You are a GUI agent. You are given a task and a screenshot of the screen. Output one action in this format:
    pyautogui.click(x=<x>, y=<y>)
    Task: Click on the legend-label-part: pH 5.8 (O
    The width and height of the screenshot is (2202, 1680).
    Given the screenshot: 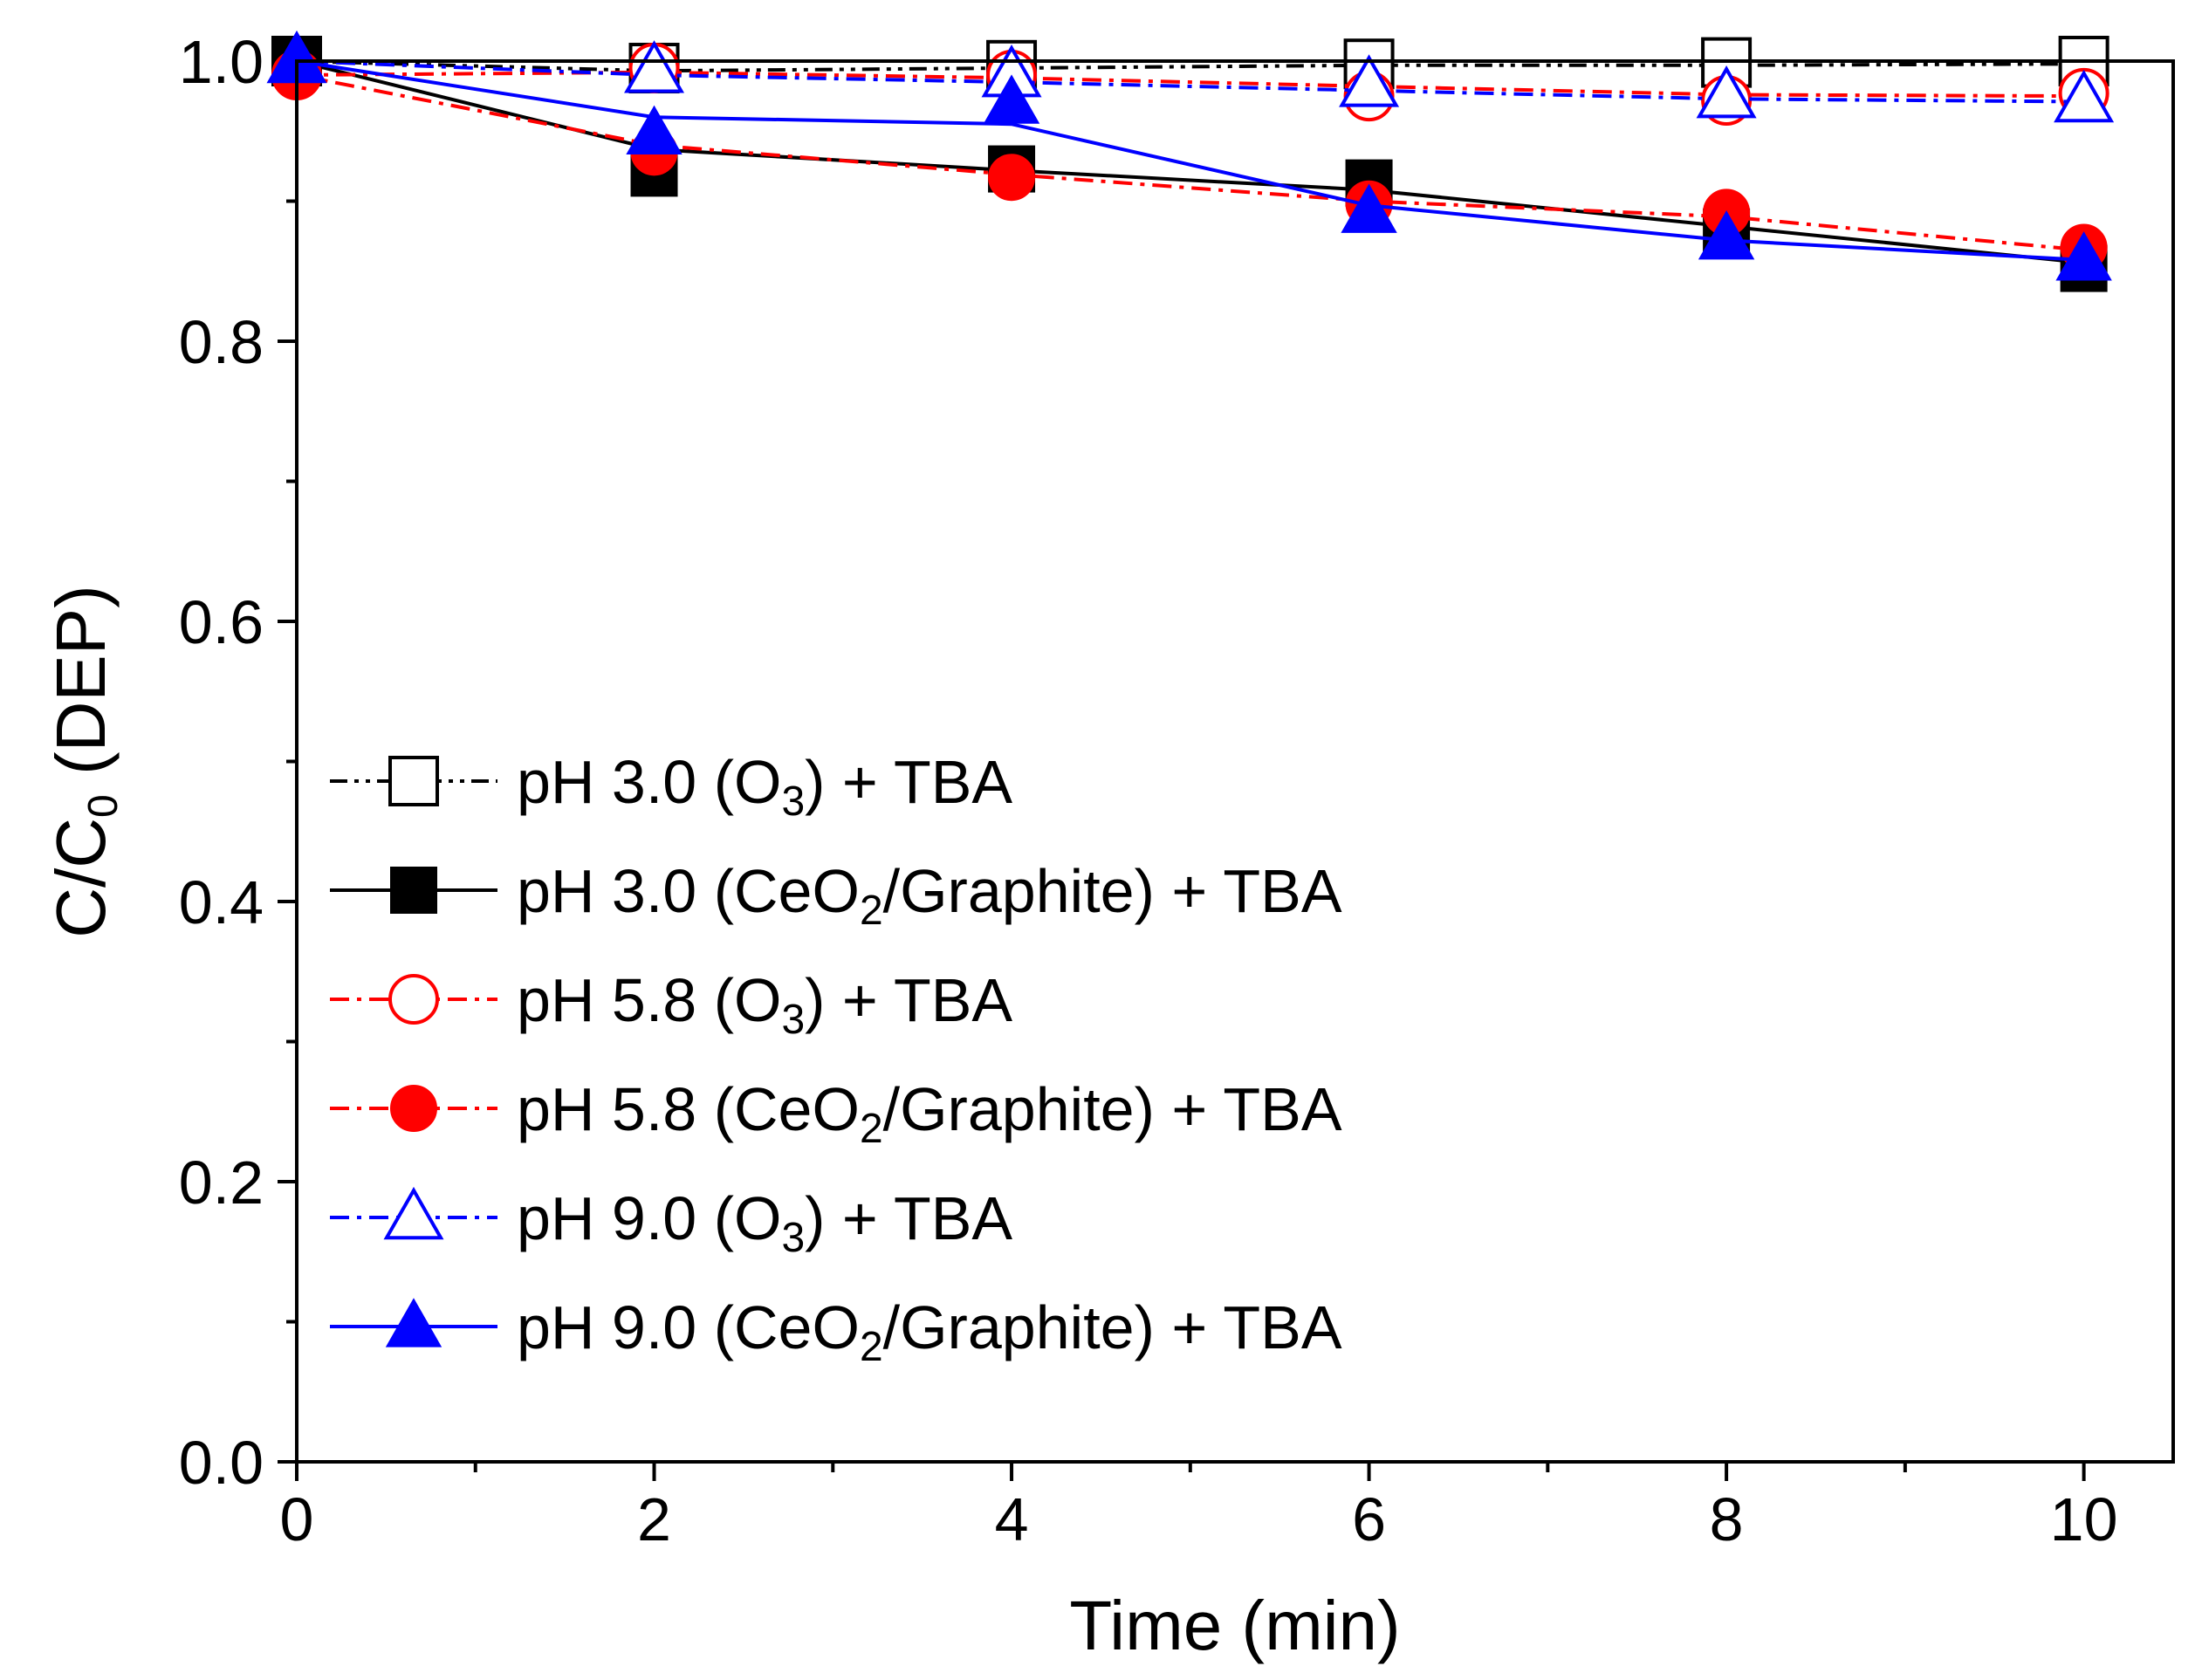 What is the action you would take?
    pyautogui.click(x=649, y=1000)
    